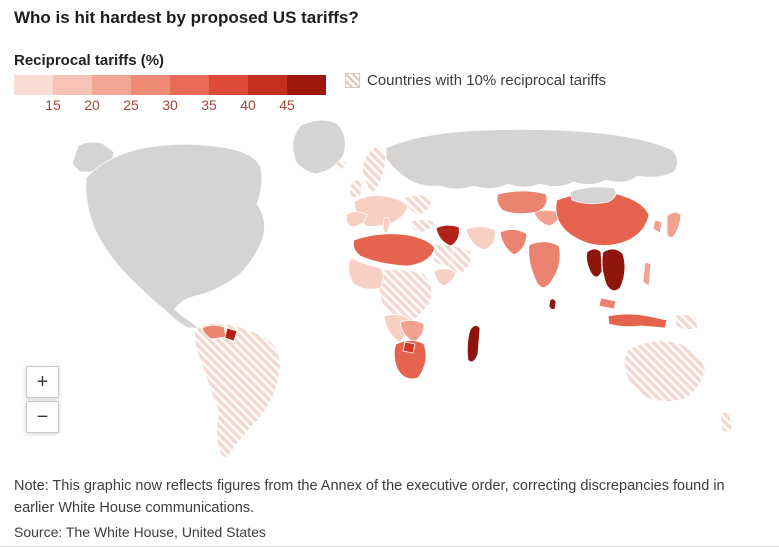 Image resolution: width=779 pixels, height=547 pixels. What do you see at coordinates (418, 205) in the screenshot?
I see `region-ukraine` at bounding box center [418, 205].